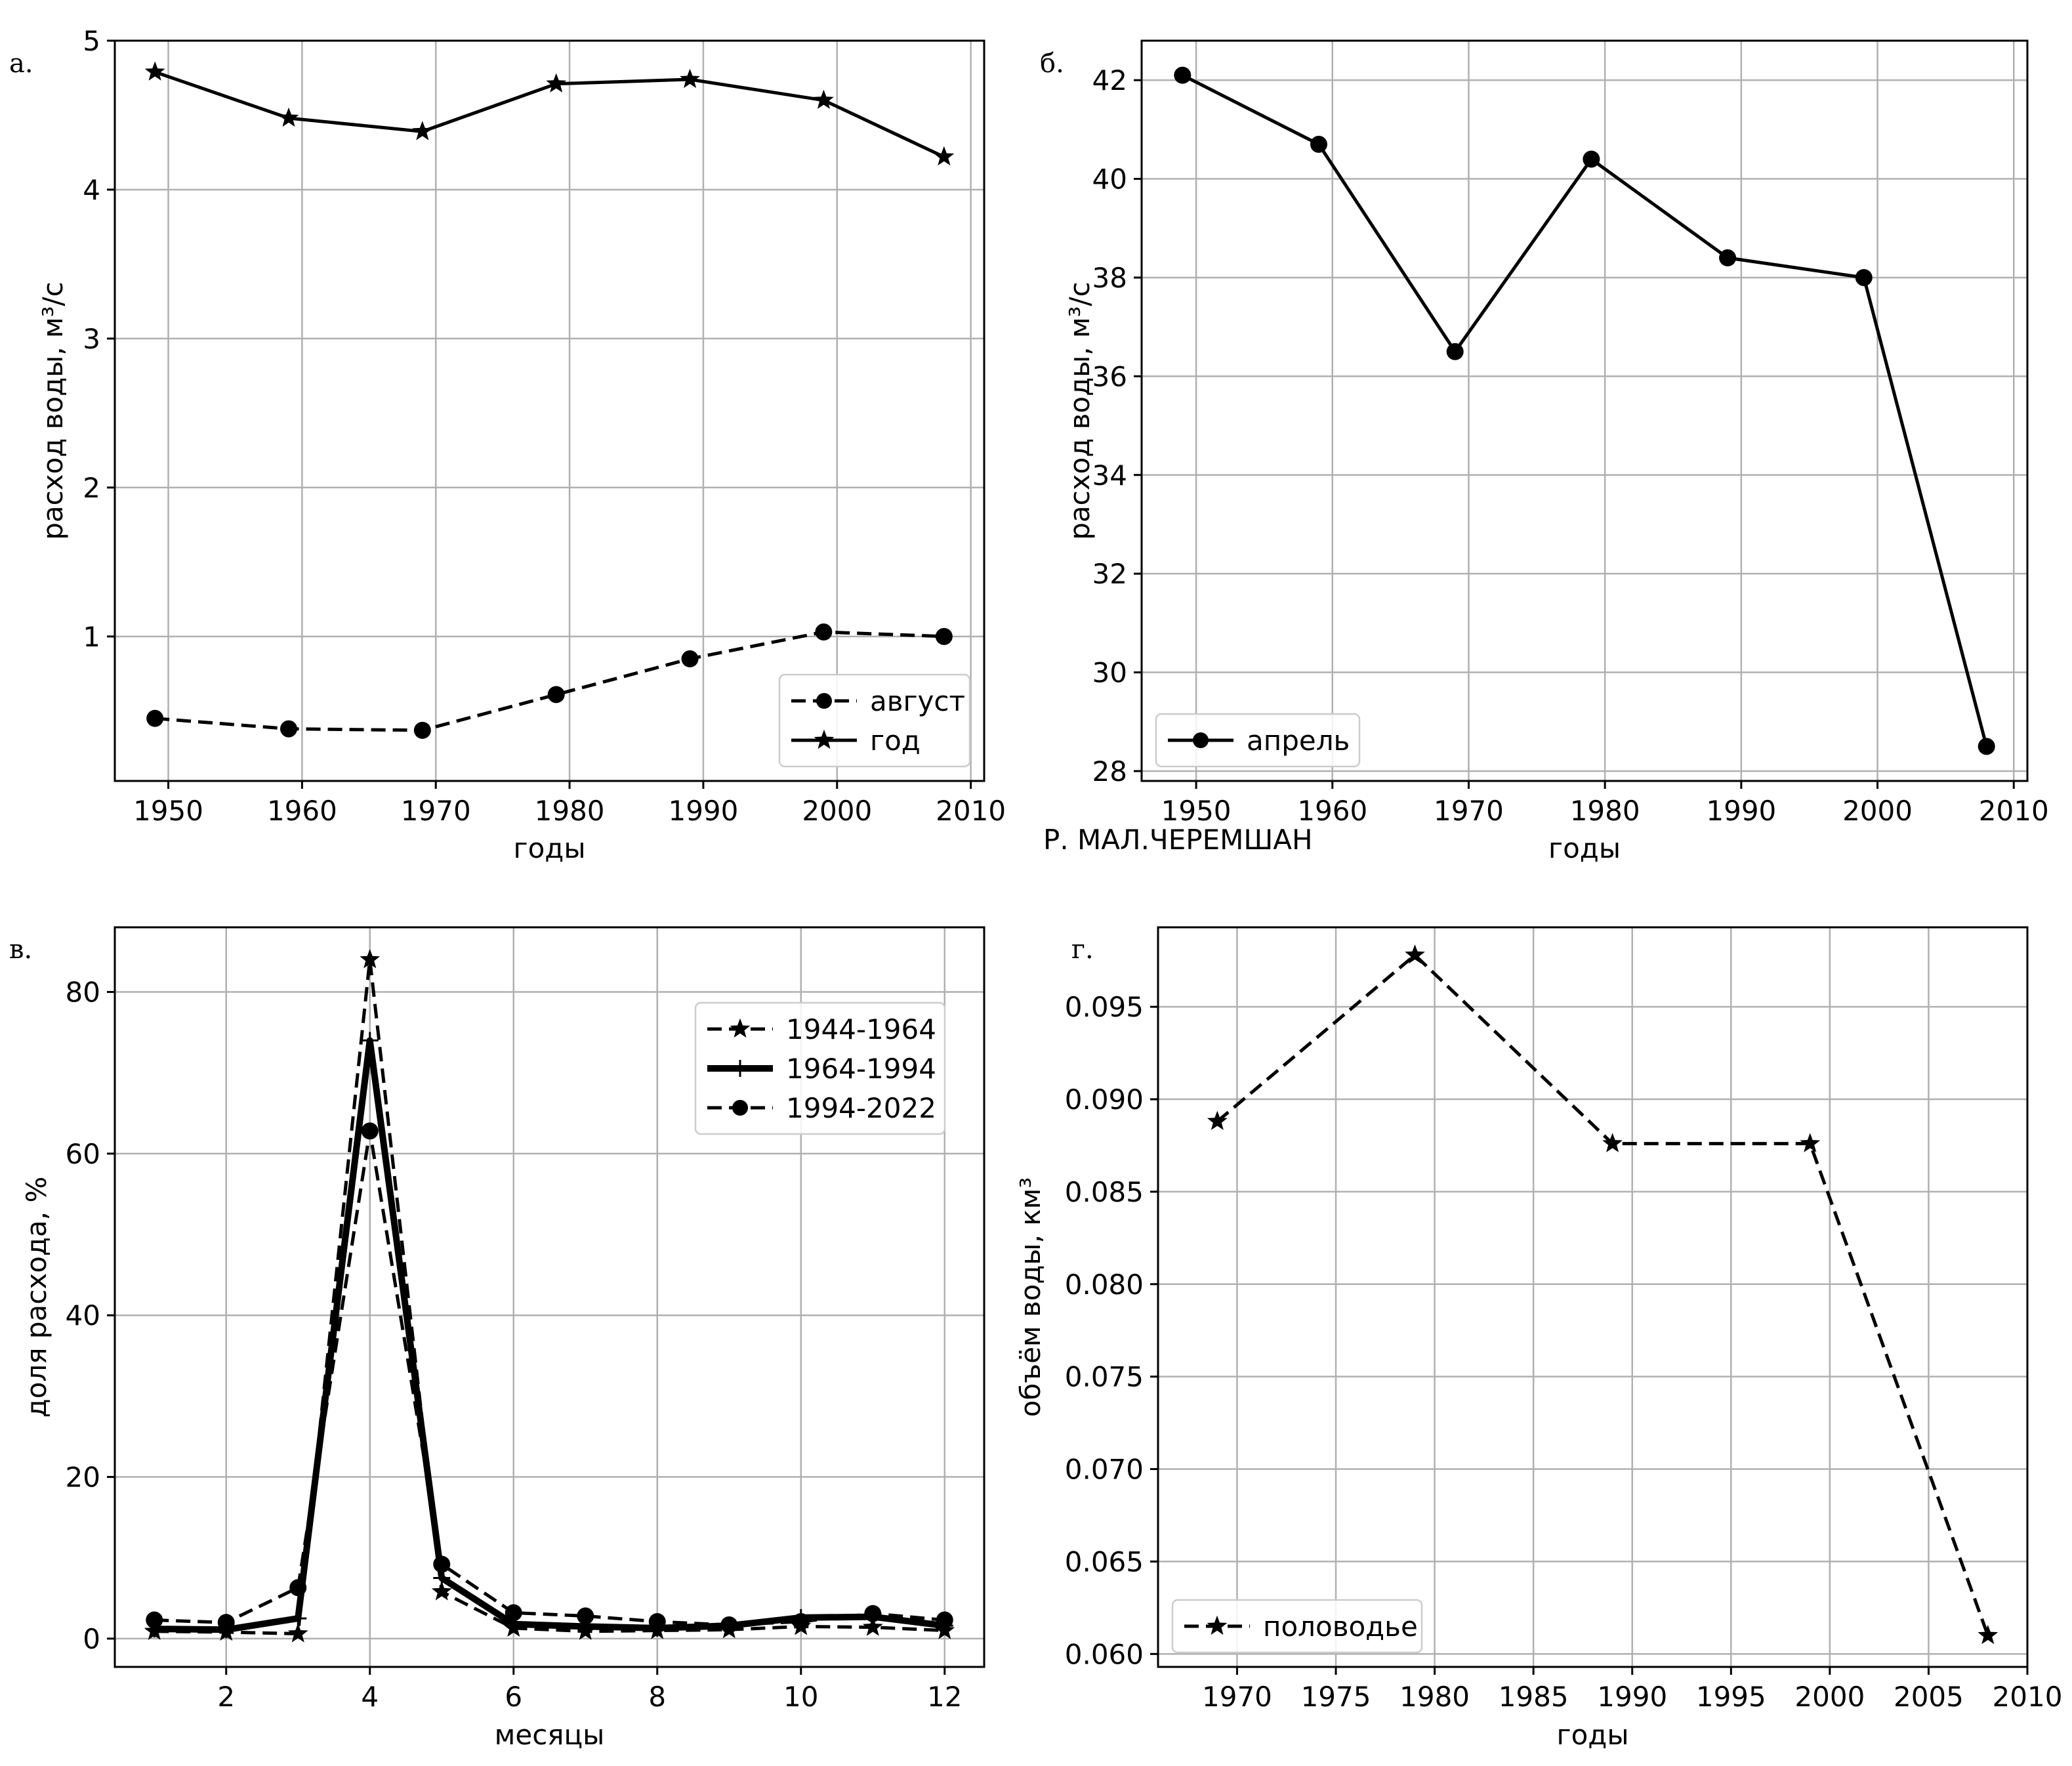 The image size is (2072, 1766). Describe the element at coordinates (1104, 1007) in the screenshot. I see `y-tick-label: 0.095` at that location.